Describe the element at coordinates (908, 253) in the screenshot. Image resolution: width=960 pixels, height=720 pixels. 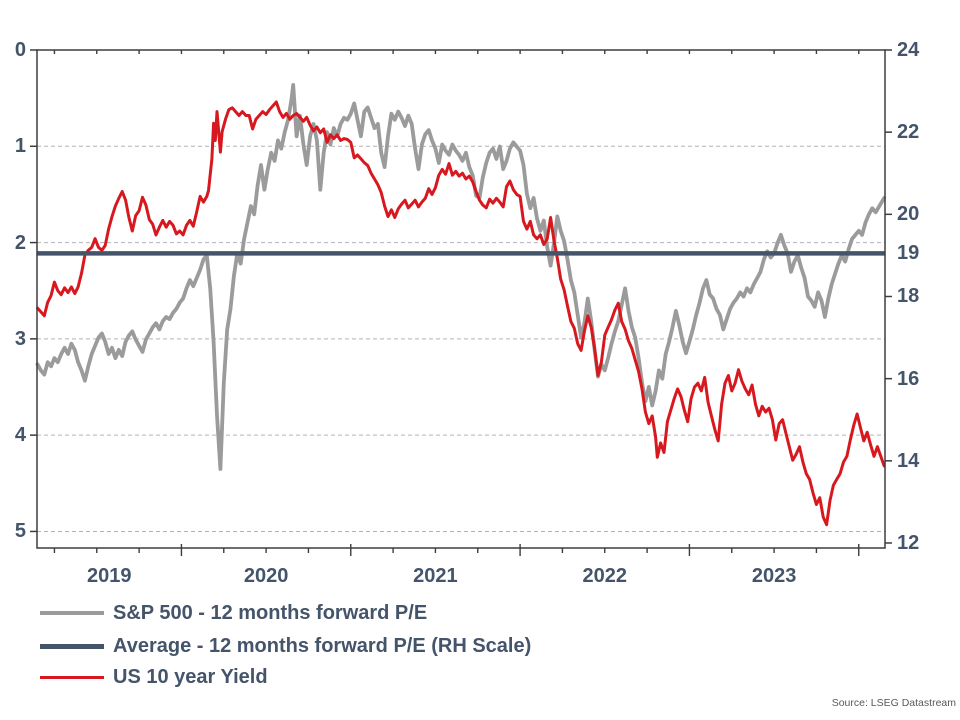
I see `right-axis-tick-label: 19` at that location.